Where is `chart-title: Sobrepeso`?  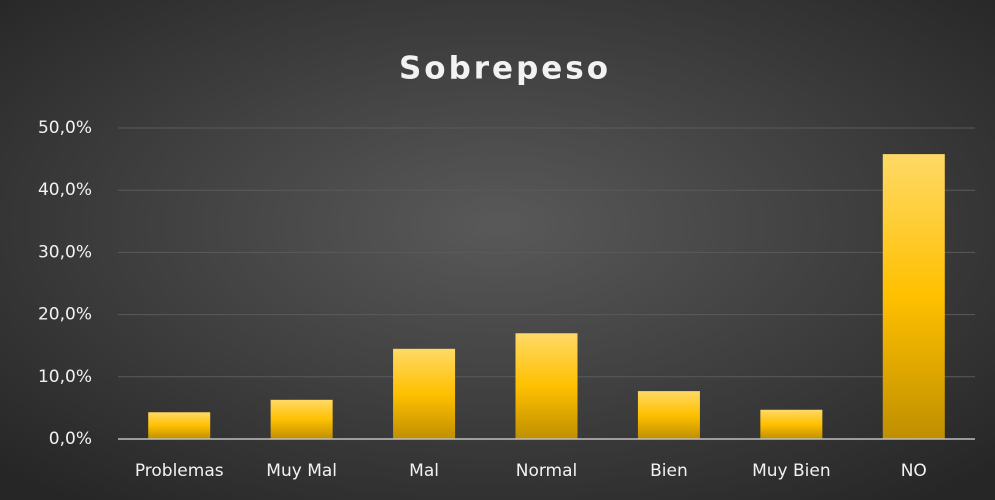
chart-title: Sobrepeso is located at coordinates (505, 69).